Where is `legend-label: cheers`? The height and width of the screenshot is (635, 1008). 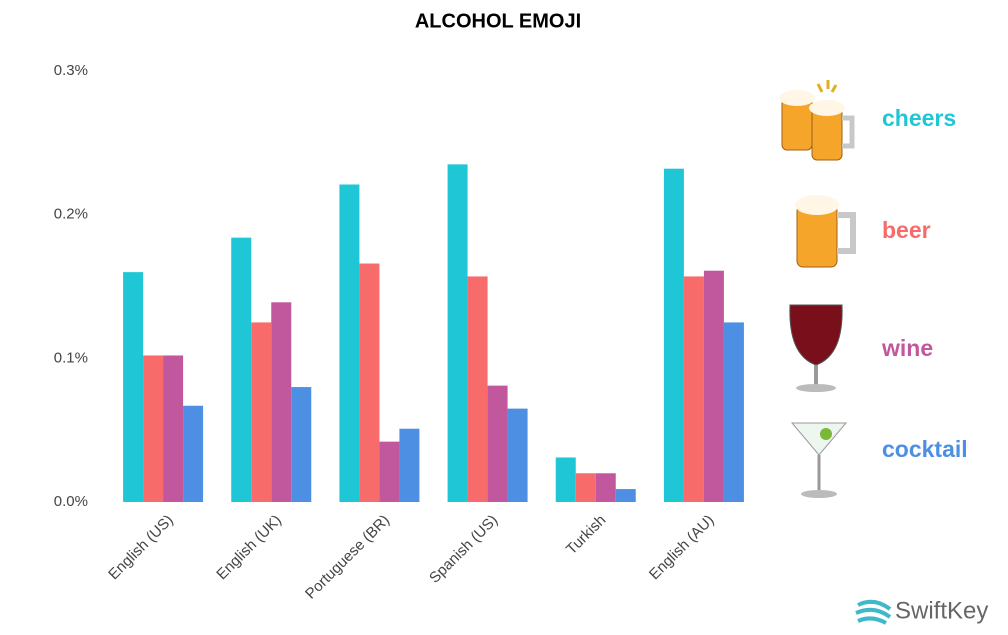 legend-label: cheers is located at coordinates (919, 118).